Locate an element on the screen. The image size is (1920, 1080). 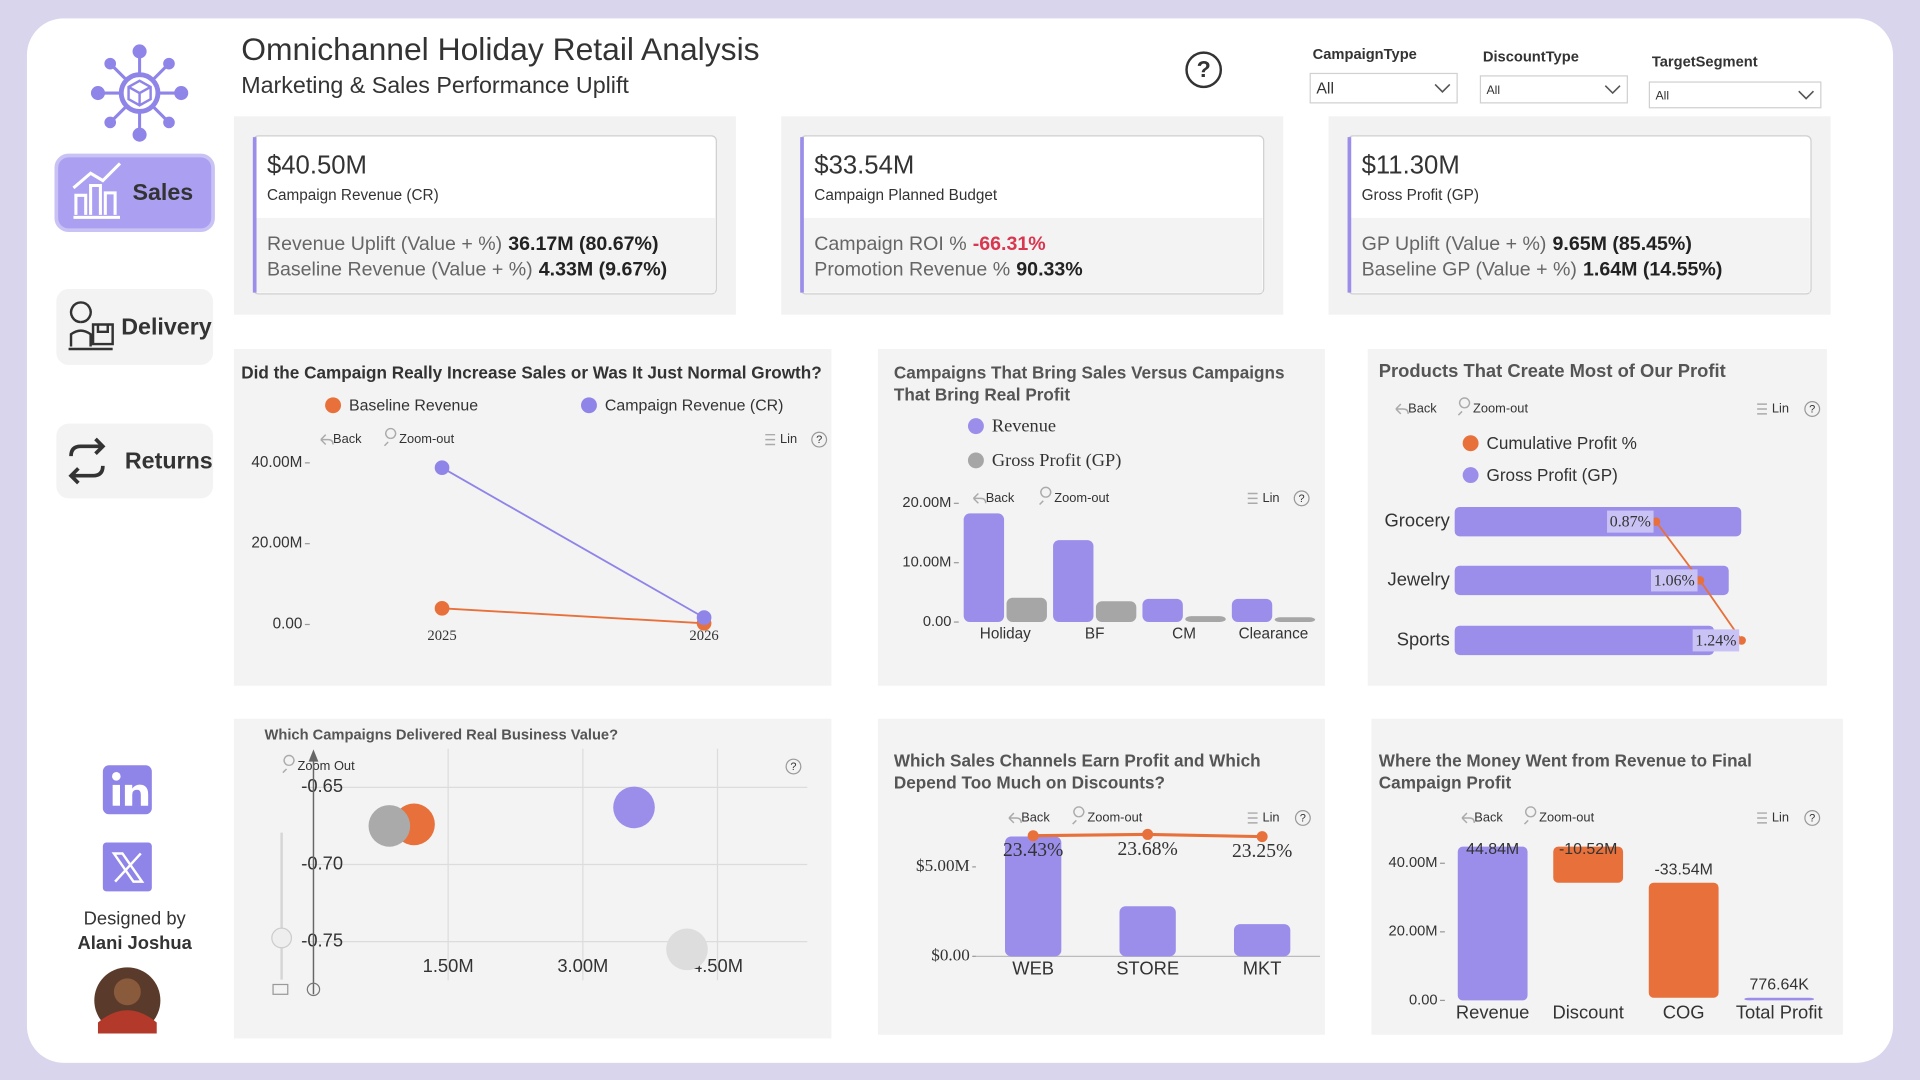
toolbar-label: Lin is located at coordinates (1780, 816).